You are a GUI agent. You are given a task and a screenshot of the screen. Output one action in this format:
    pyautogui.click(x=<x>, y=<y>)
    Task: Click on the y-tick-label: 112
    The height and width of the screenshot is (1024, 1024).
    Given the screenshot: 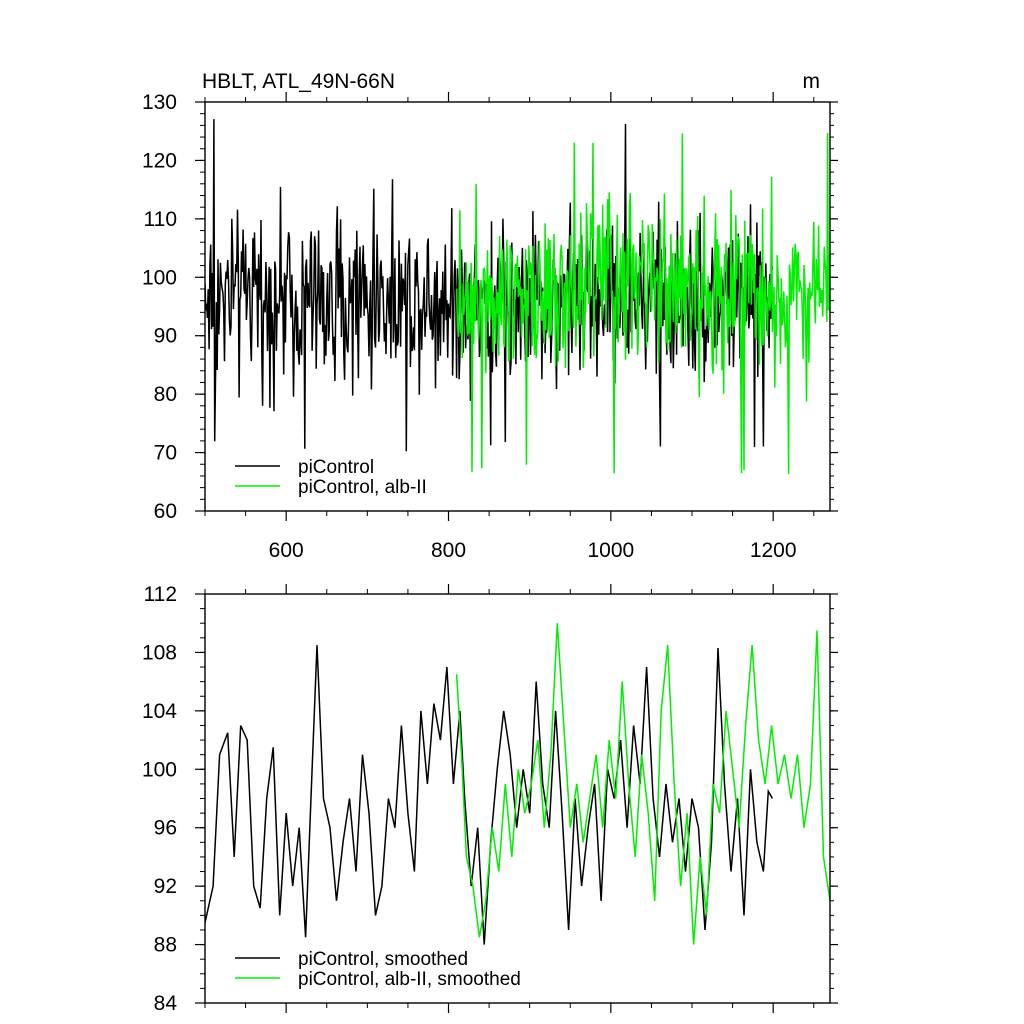 What is the action you would take?
    pyautogui.click(x=160, y=594)
    